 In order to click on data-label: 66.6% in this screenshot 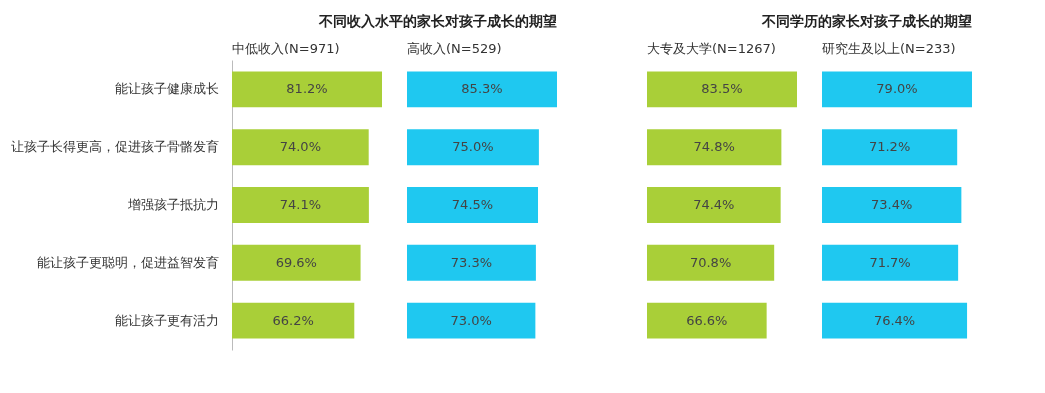, I will do `click(707, 320)`.